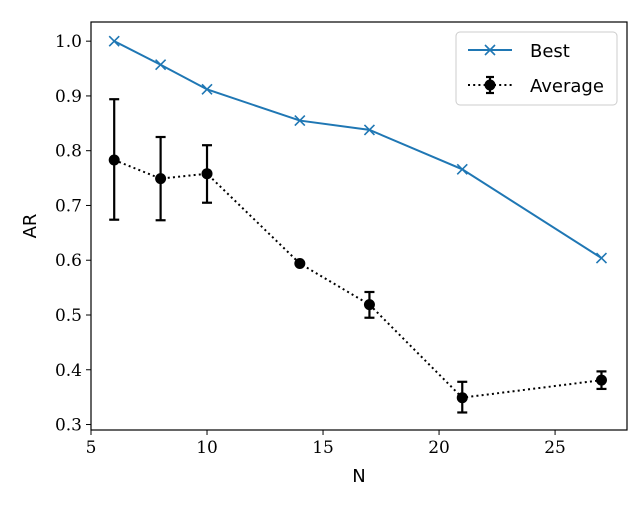 The image size is (640, 509). I want to click on y-tick-label: 1.0, so click(68, 42).